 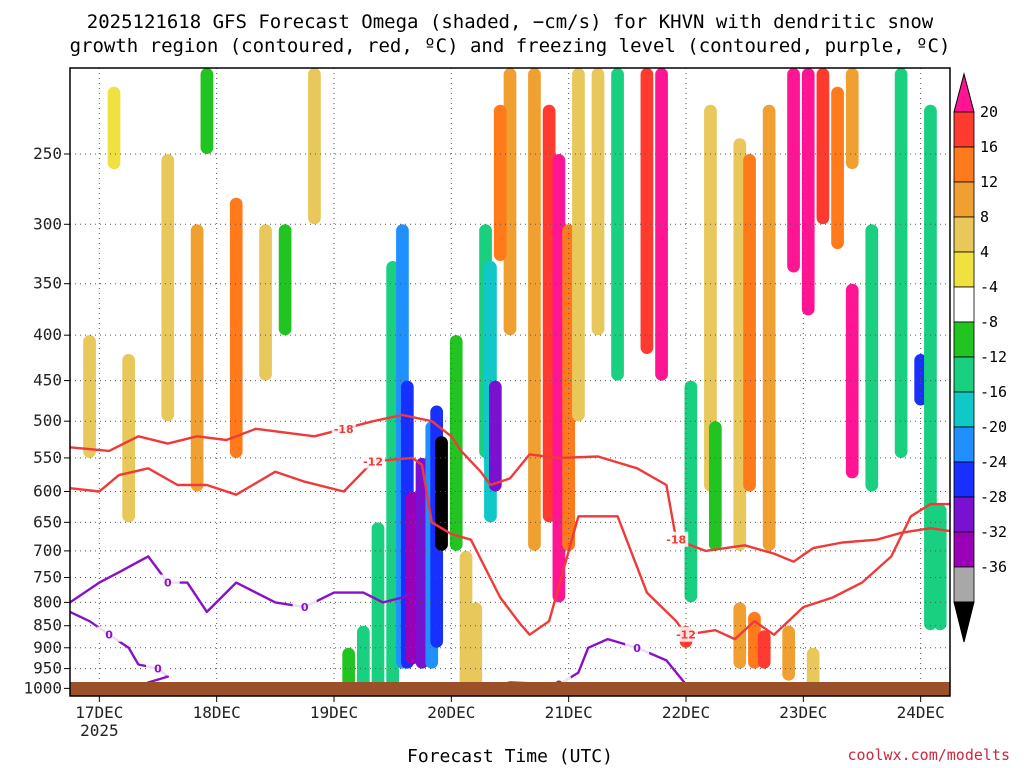 What do you see at coordinates (47, 223) in the screenshot?
I see `y-tick-label: 300` at bounding box center [47, 223].